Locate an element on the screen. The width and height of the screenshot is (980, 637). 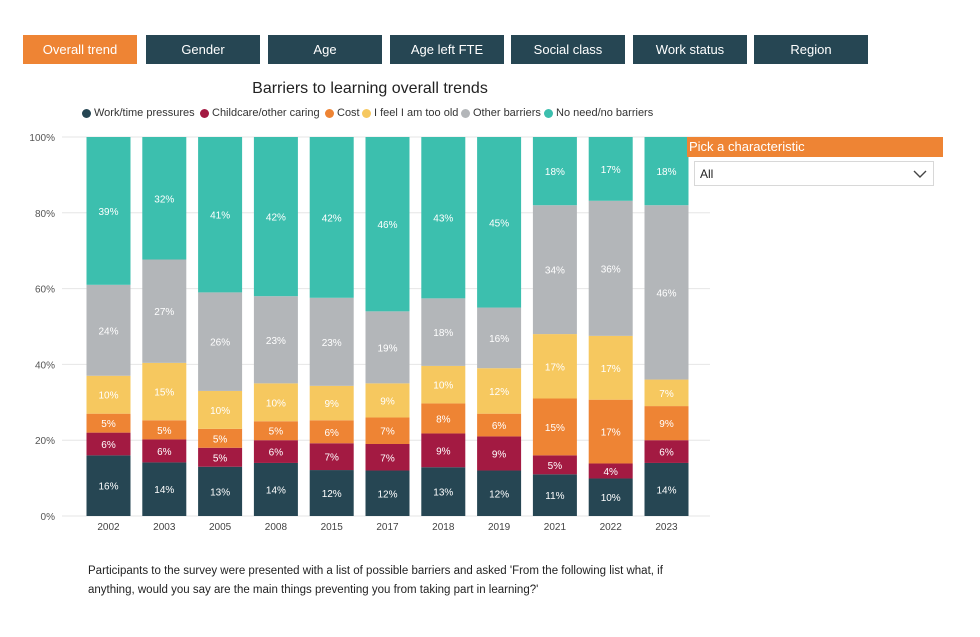
data-label: 11% is located at coordinates (554, 496).